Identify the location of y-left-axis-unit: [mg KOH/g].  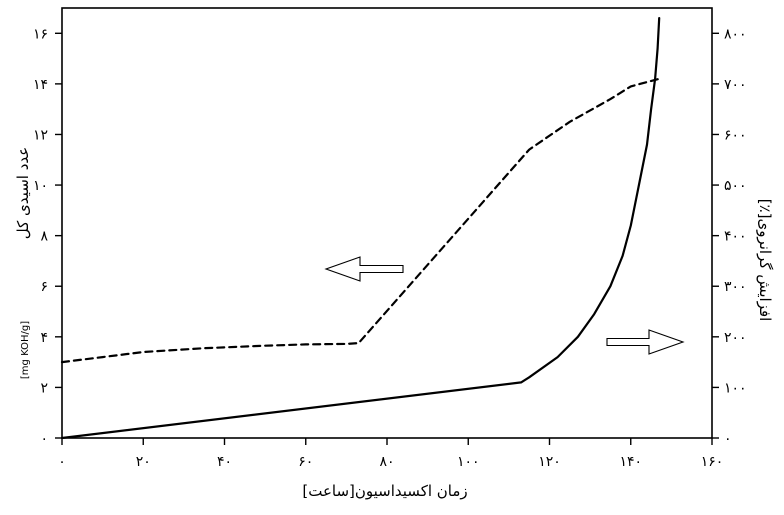
(25, 350).